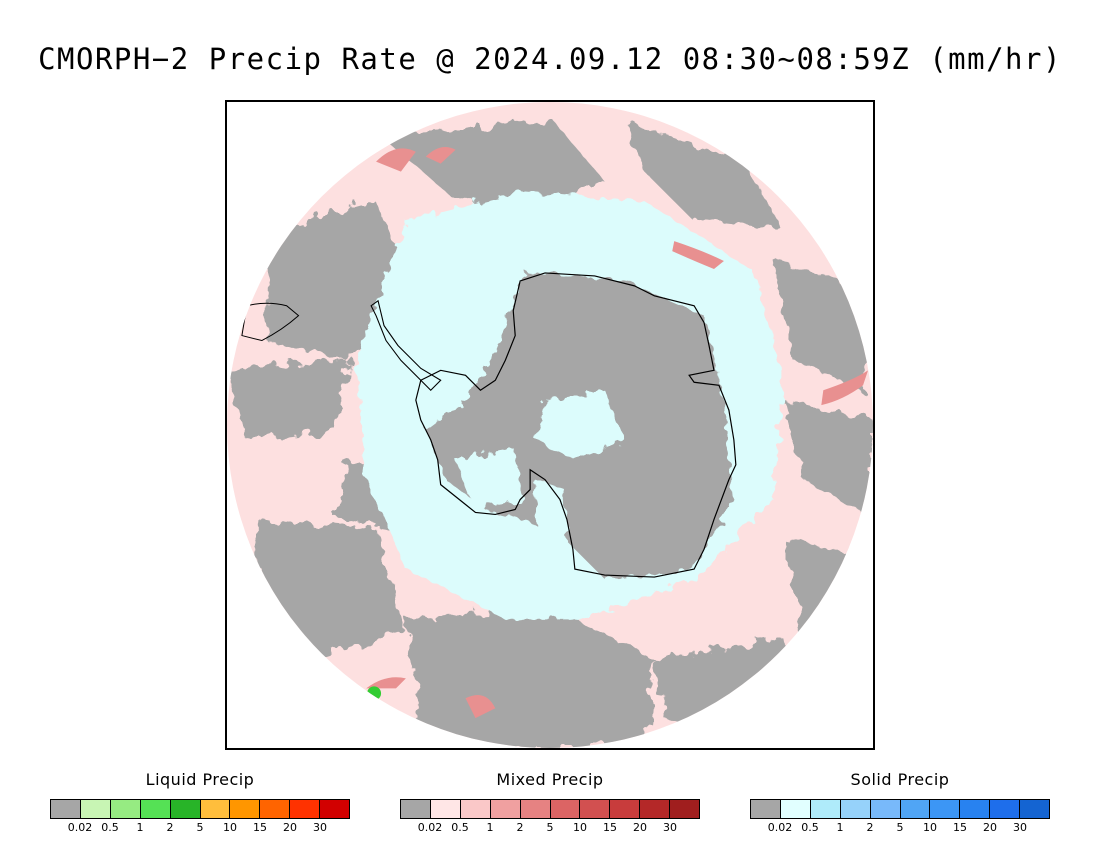 The width and height of the screenshot is (1100, 850). Describe the element at coordinates (406, 345) in the screenshot. I see `antarctic-peninsula-coastline` at that location.